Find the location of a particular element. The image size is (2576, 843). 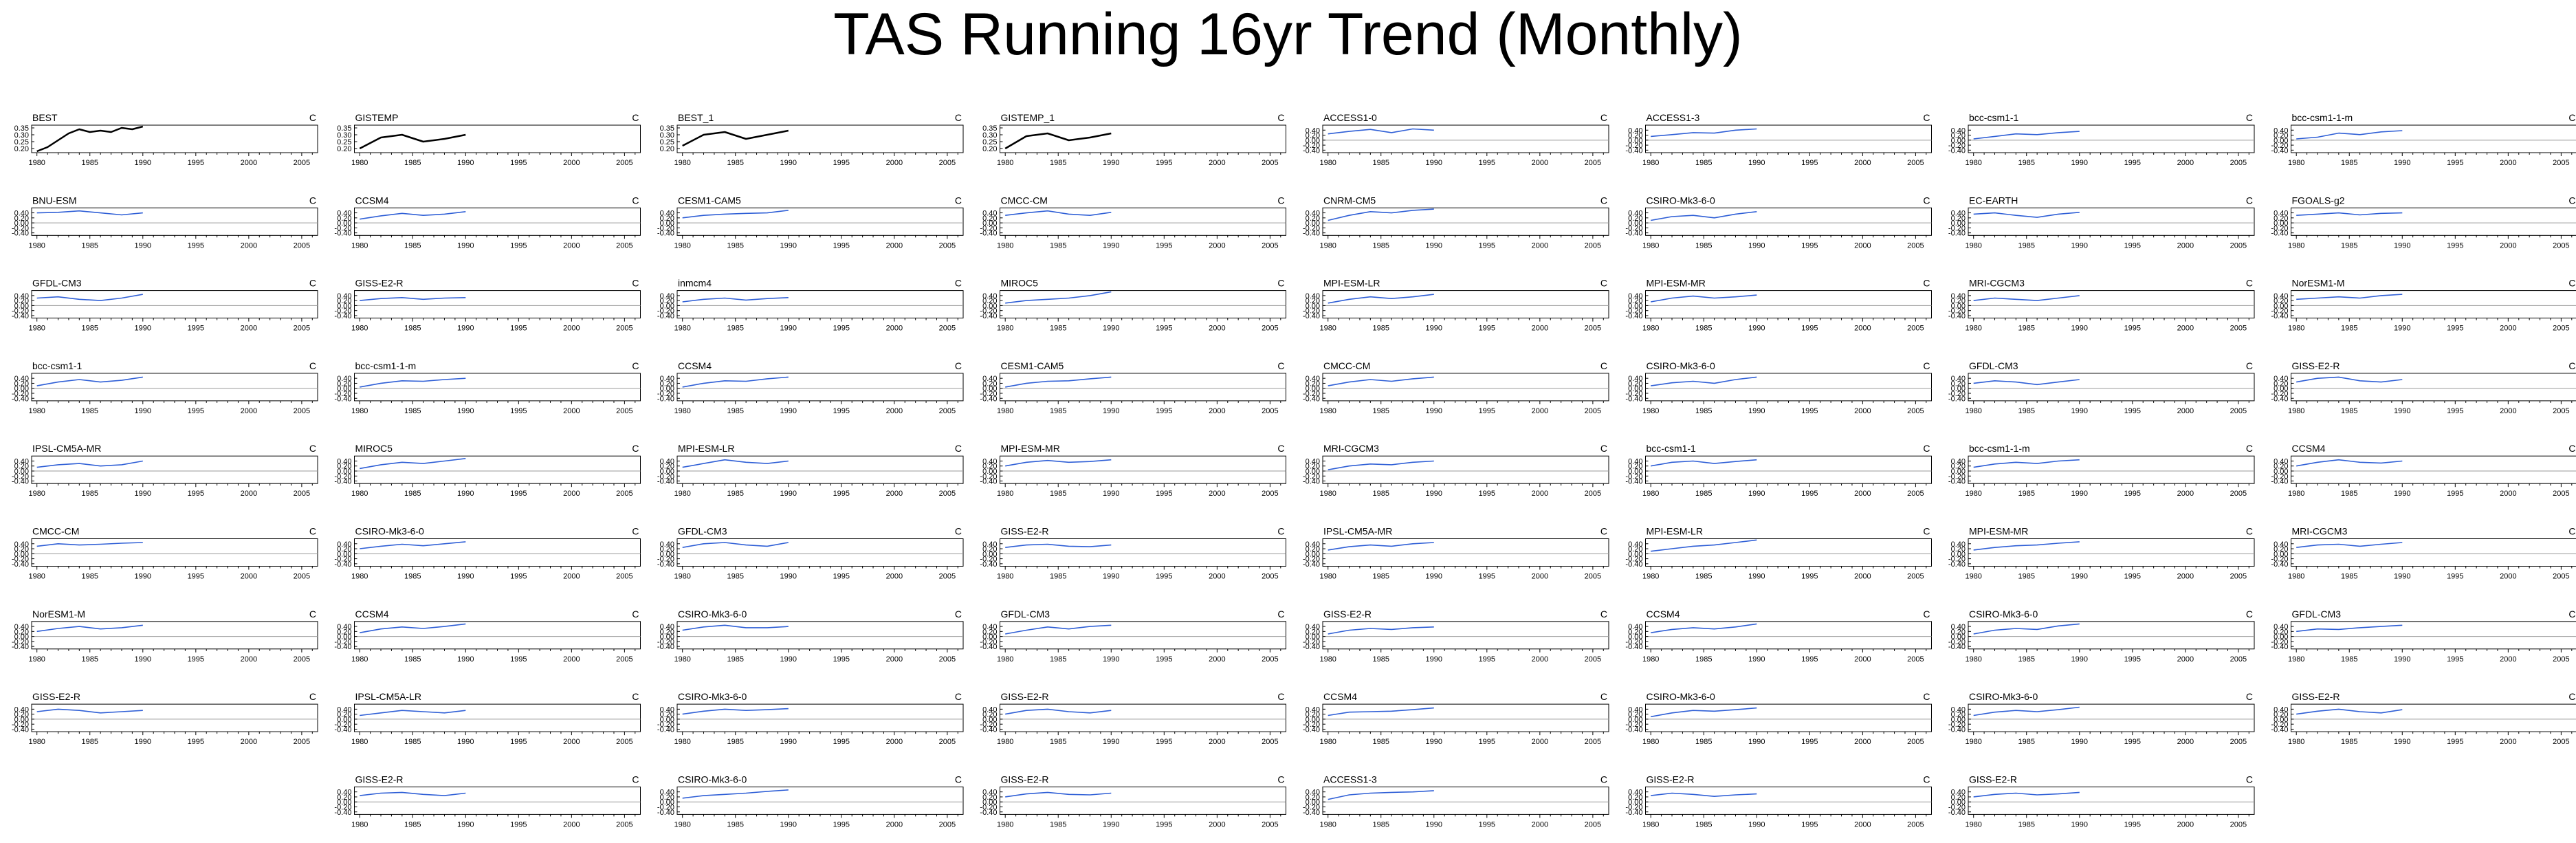

y-tick-label: 0.35 is located at coordinates (344, 128).